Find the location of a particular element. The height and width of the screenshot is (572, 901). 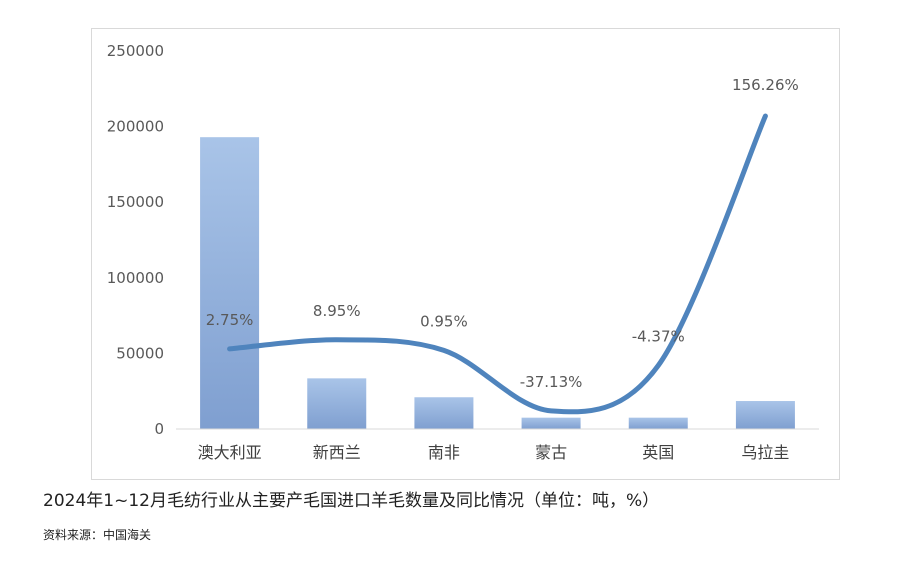

yoy-label: 0.95% is located at coordinates (444, 321).